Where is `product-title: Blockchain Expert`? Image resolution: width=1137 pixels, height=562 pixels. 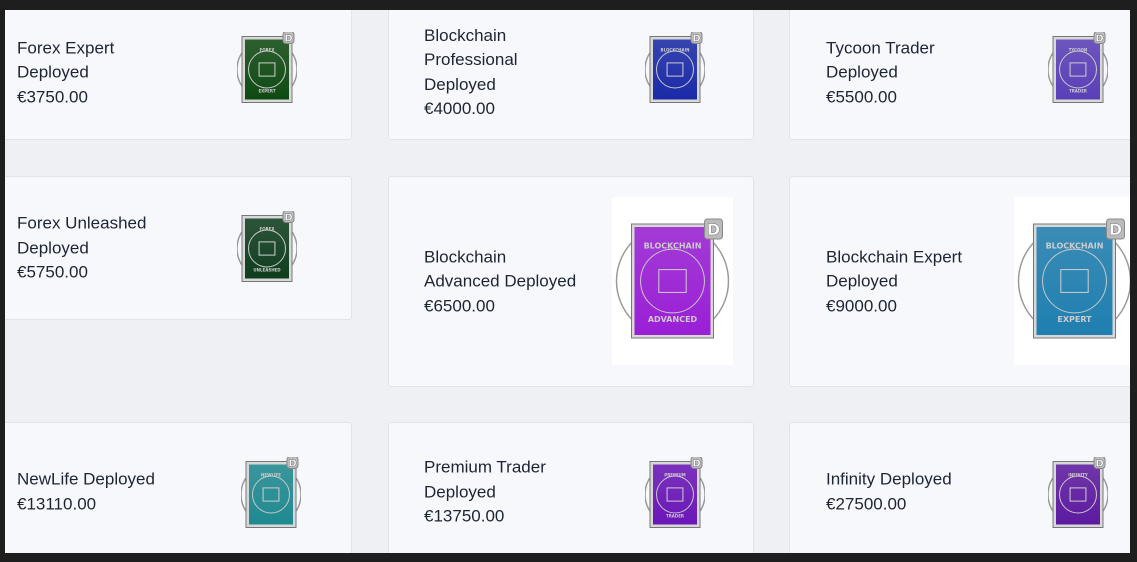
product-title: Blockchain Expert is located at coordinates (894, 256).